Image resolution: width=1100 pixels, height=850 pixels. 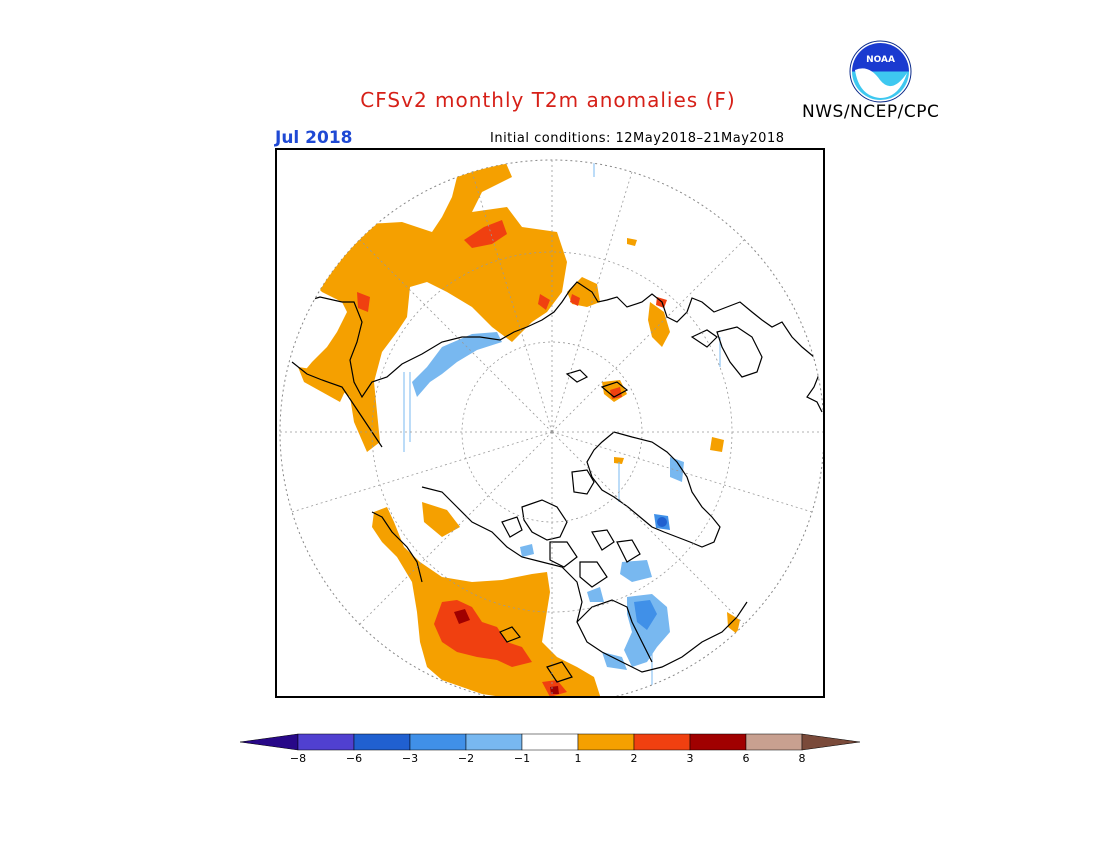 What do you see at coordinates (522, 758) in the screenshot?
I see `colorbar-tick-label: −1` at bounding box center [522, 758].